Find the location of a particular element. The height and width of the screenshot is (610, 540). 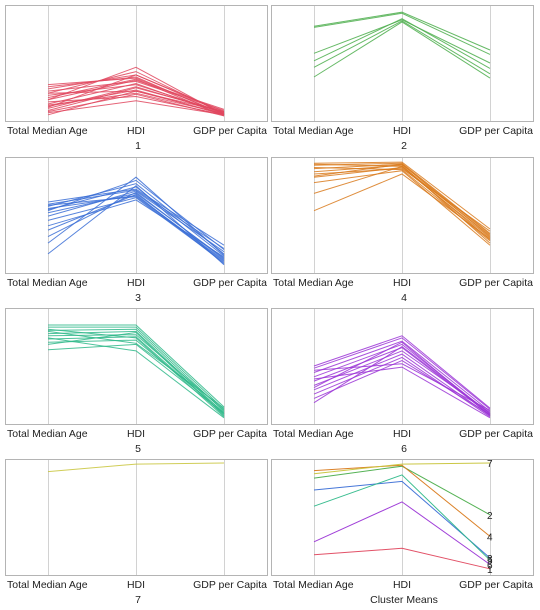

chart-svg-4: Total Median Age HDI GDP per Capita is located at coordinates (402, 223).